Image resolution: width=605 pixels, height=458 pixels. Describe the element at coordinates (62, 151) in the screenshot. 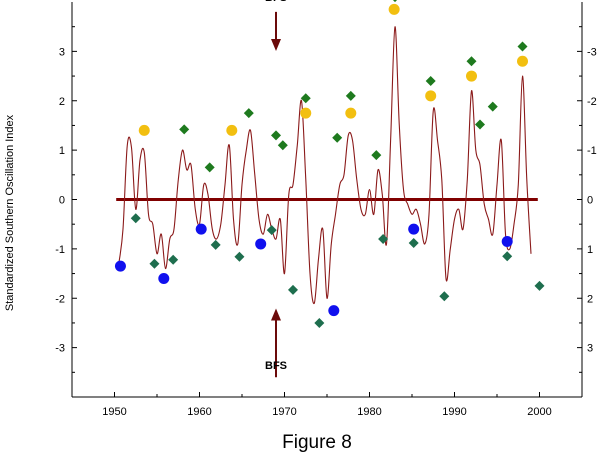

I see `y-tick-label-left: 1` at that location.